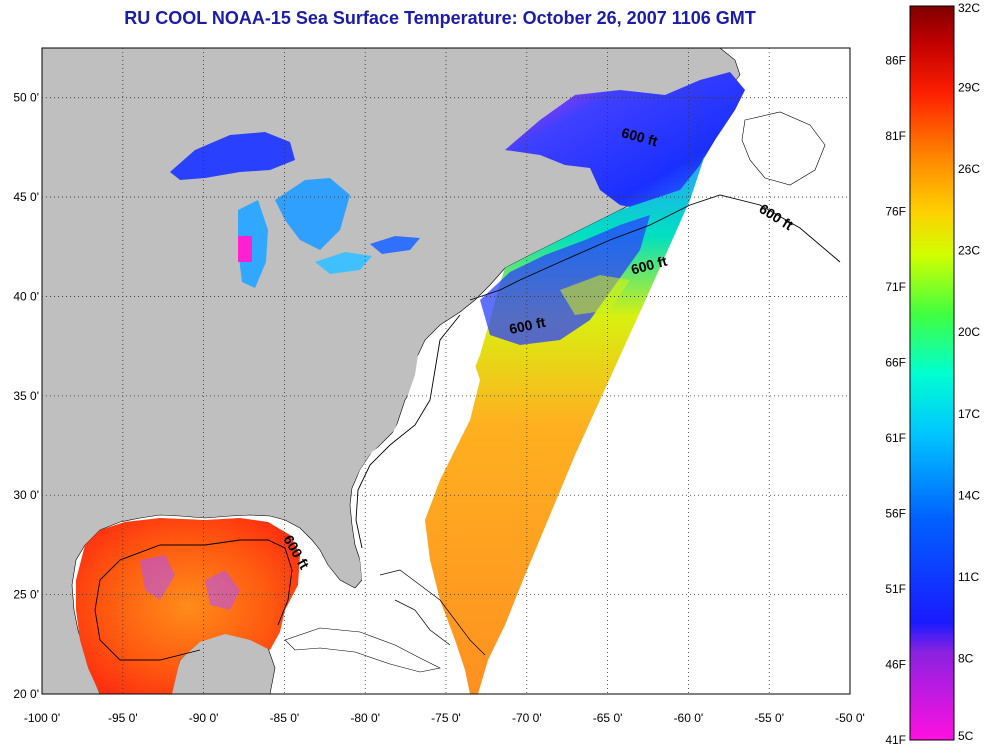  What do you see at coordinates (42, 718) in the screenshot?
I see `lon-tick-label: -100 0'` at bounding box center [42, 718].